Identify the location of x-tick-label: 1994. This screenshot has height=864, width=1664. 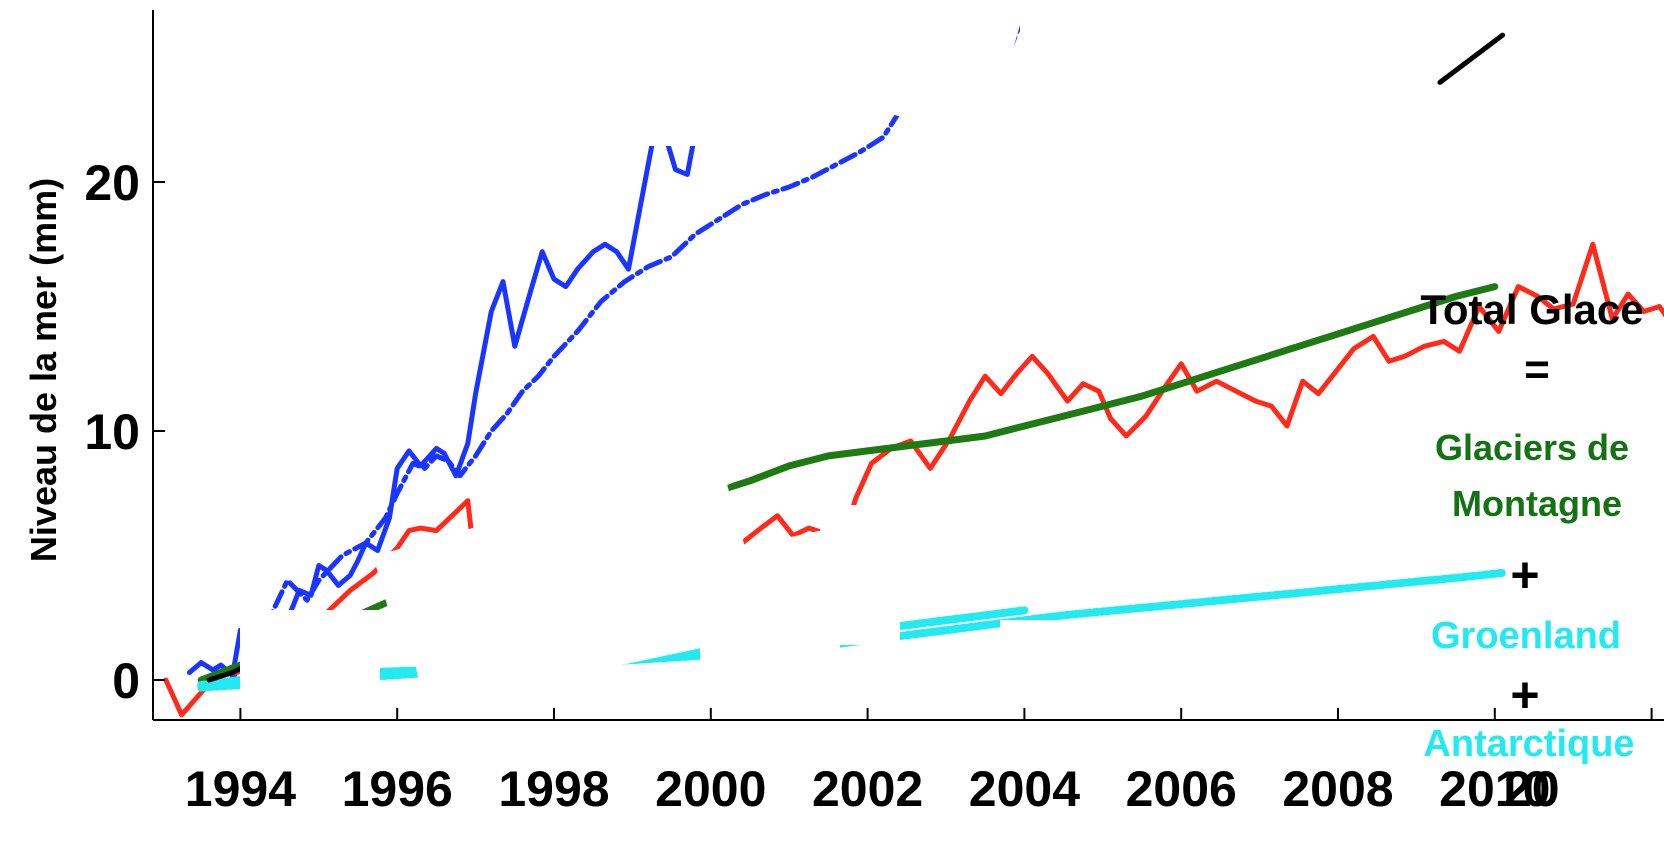
(240, 789).